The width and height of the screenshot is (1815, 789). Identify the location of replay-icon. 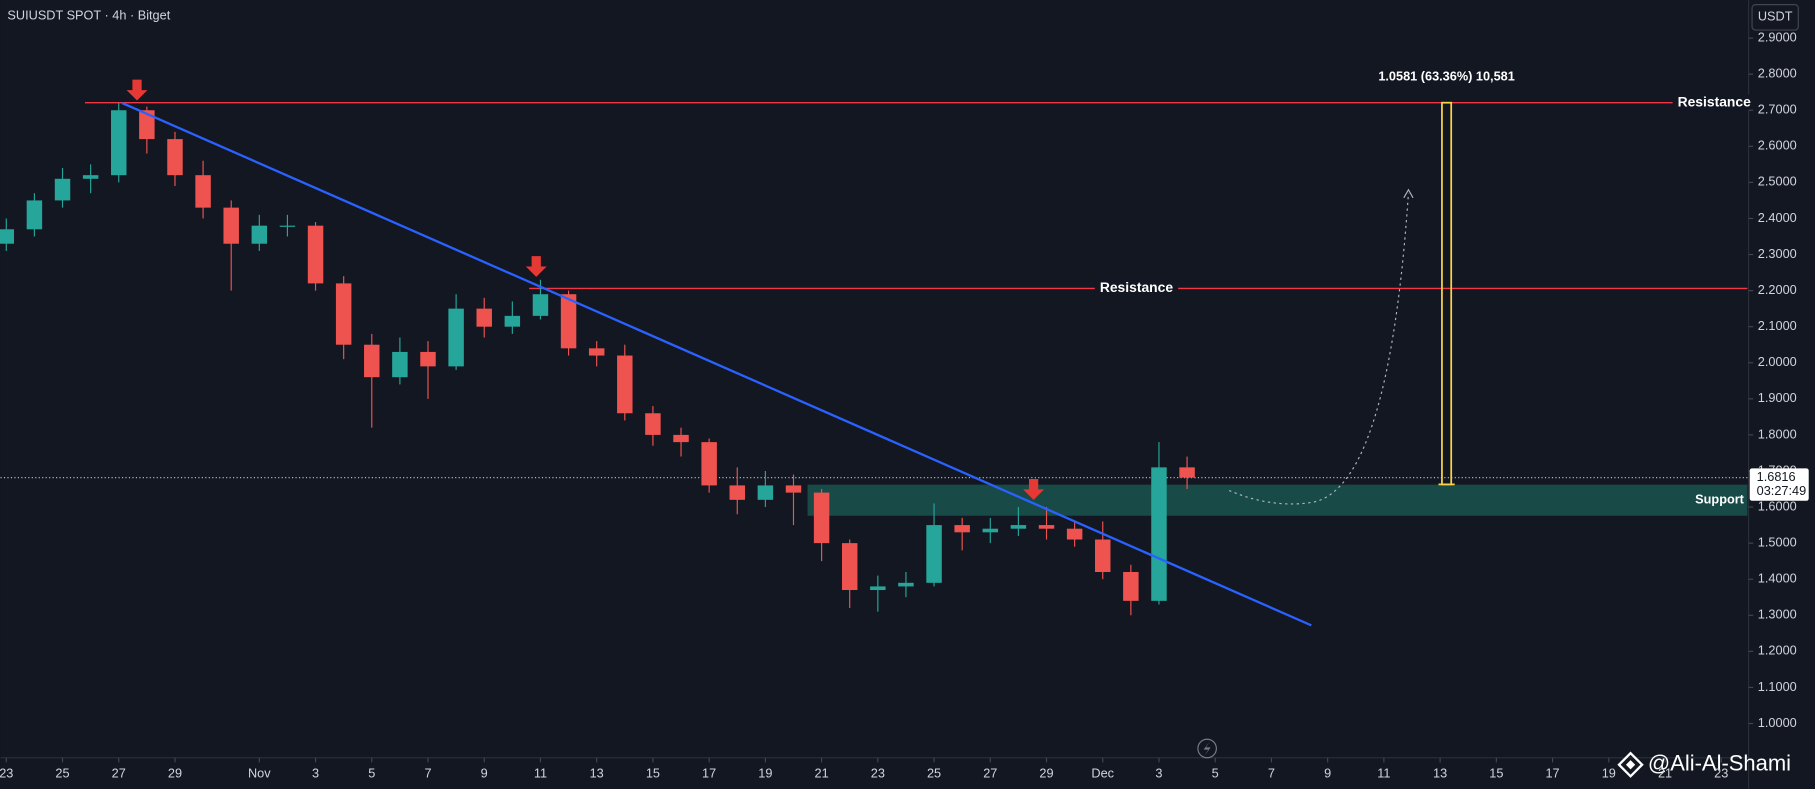
(1207, 748).